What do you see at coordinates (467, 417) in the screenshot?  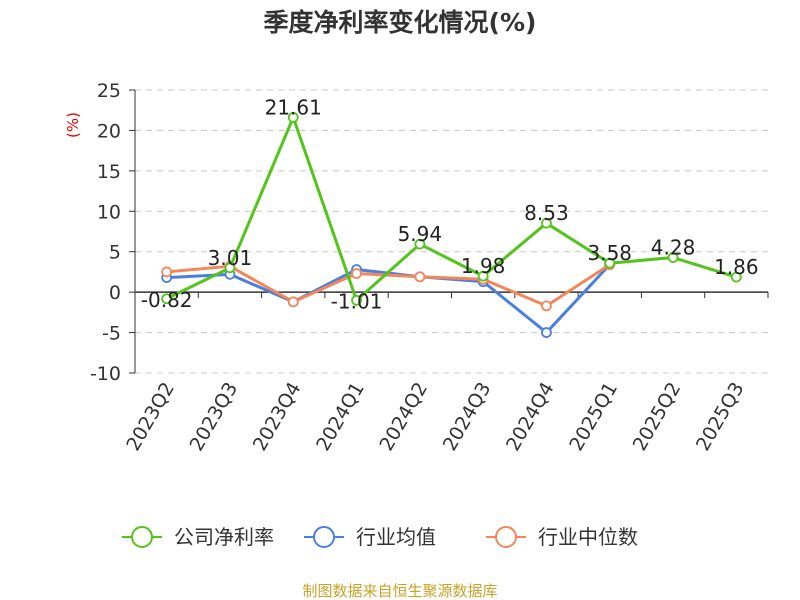 I see `x-tick-label: 2024Q3` at bounding box center [467, 417].